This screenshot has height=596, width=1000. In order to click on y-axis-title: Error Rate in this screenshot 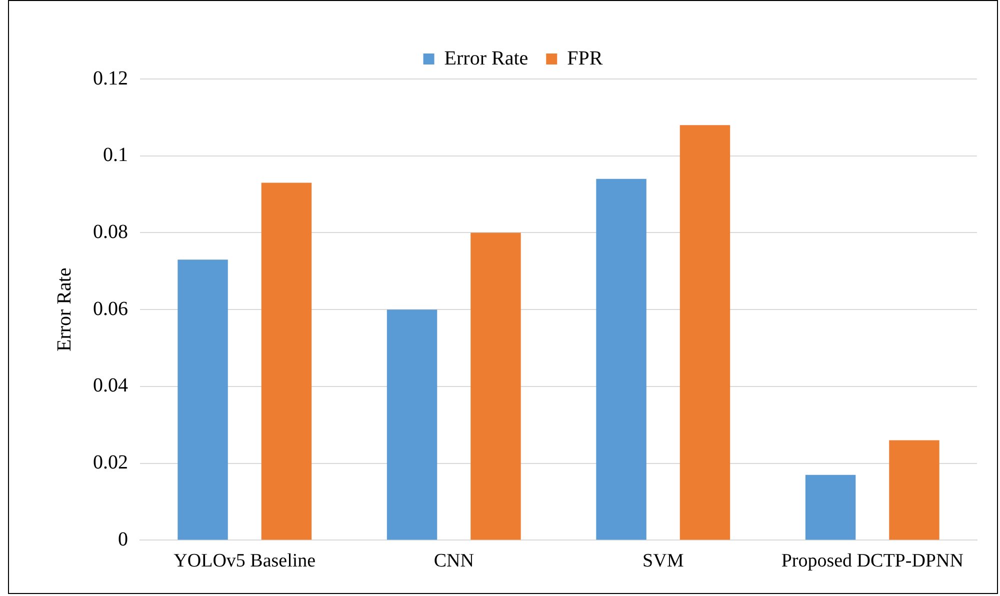, I will do `click(64, 310)`.